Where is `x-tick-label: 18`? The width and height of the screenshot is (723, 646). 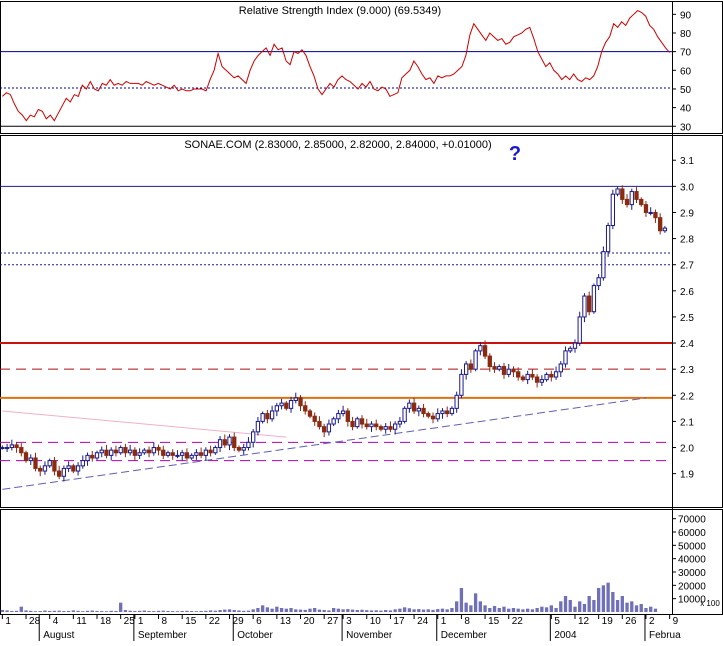
x-tick-label: 18 is located at coordinates (106, 621).